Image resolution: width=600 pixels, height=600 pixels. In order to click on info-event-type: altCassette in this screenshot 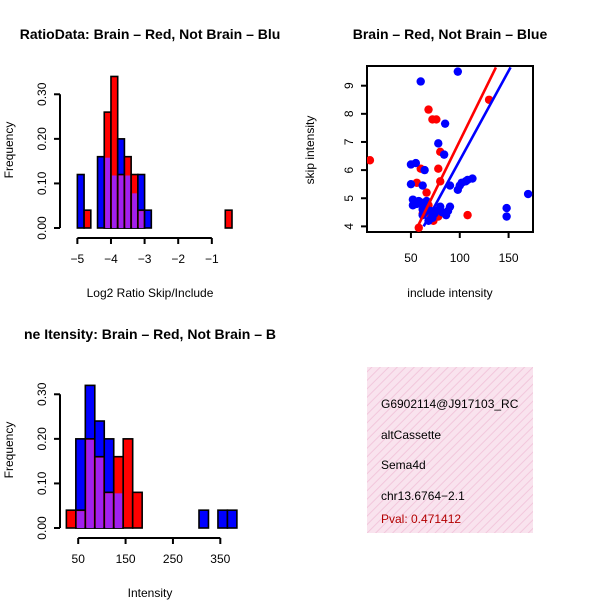, I will do `click(411, 435)`.